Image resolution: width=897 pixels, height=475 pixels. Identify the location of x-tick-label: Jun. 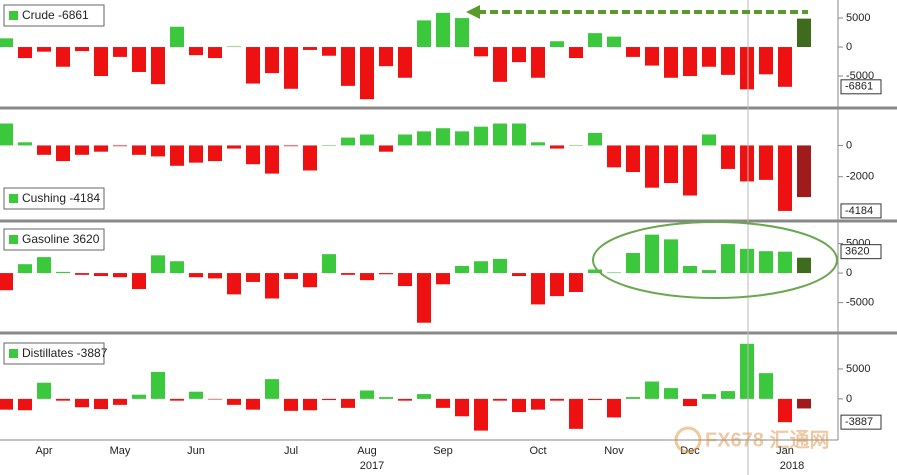
(196, 451).